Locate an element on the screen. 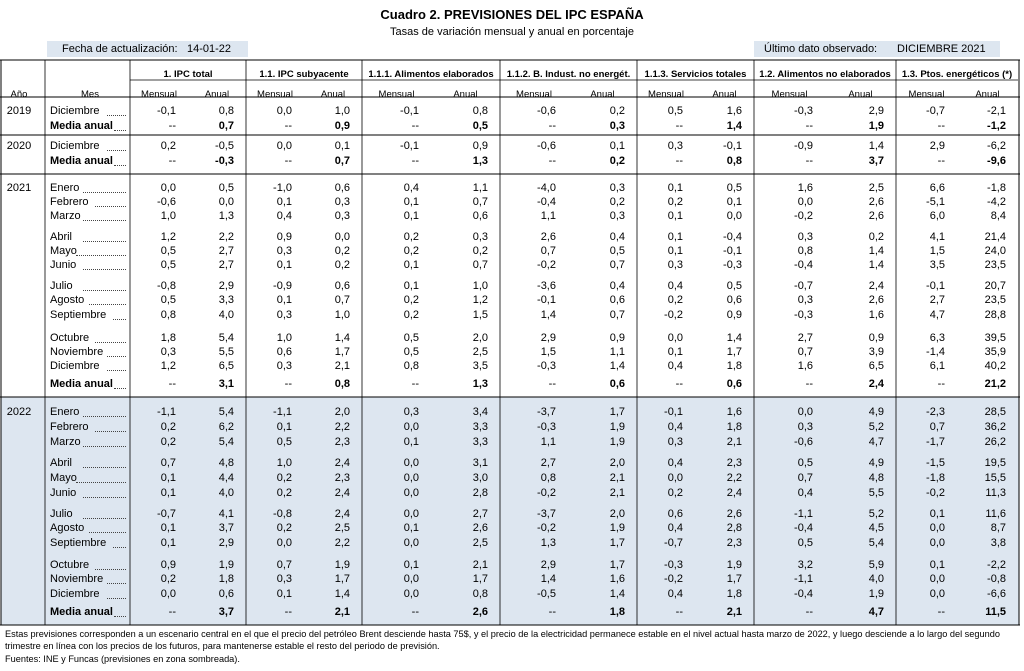 The image size is (1024, 671). value-cell: 5,5 is located at coordinates (226, 352).